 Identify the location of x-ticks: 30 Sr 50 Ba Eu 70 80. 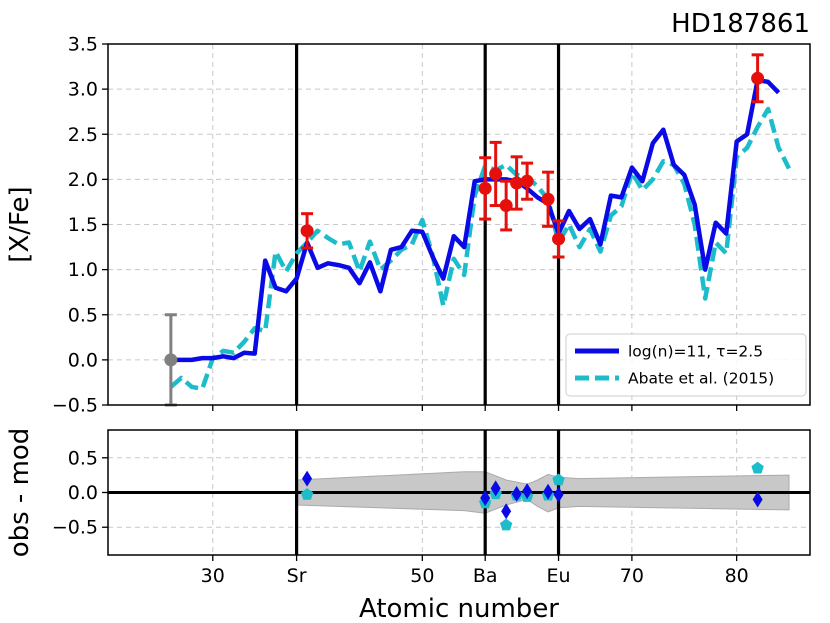
(475, 571).